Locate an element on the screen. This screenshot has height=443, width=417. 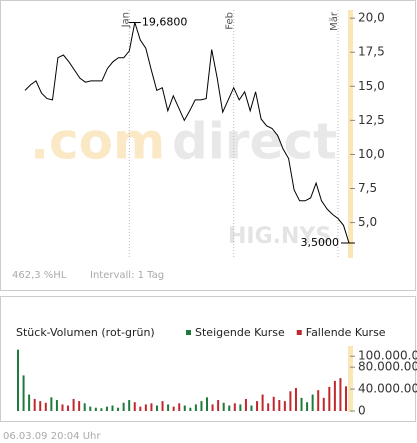
range-note: 462,3 %HL is located at coordinates (39, 275).